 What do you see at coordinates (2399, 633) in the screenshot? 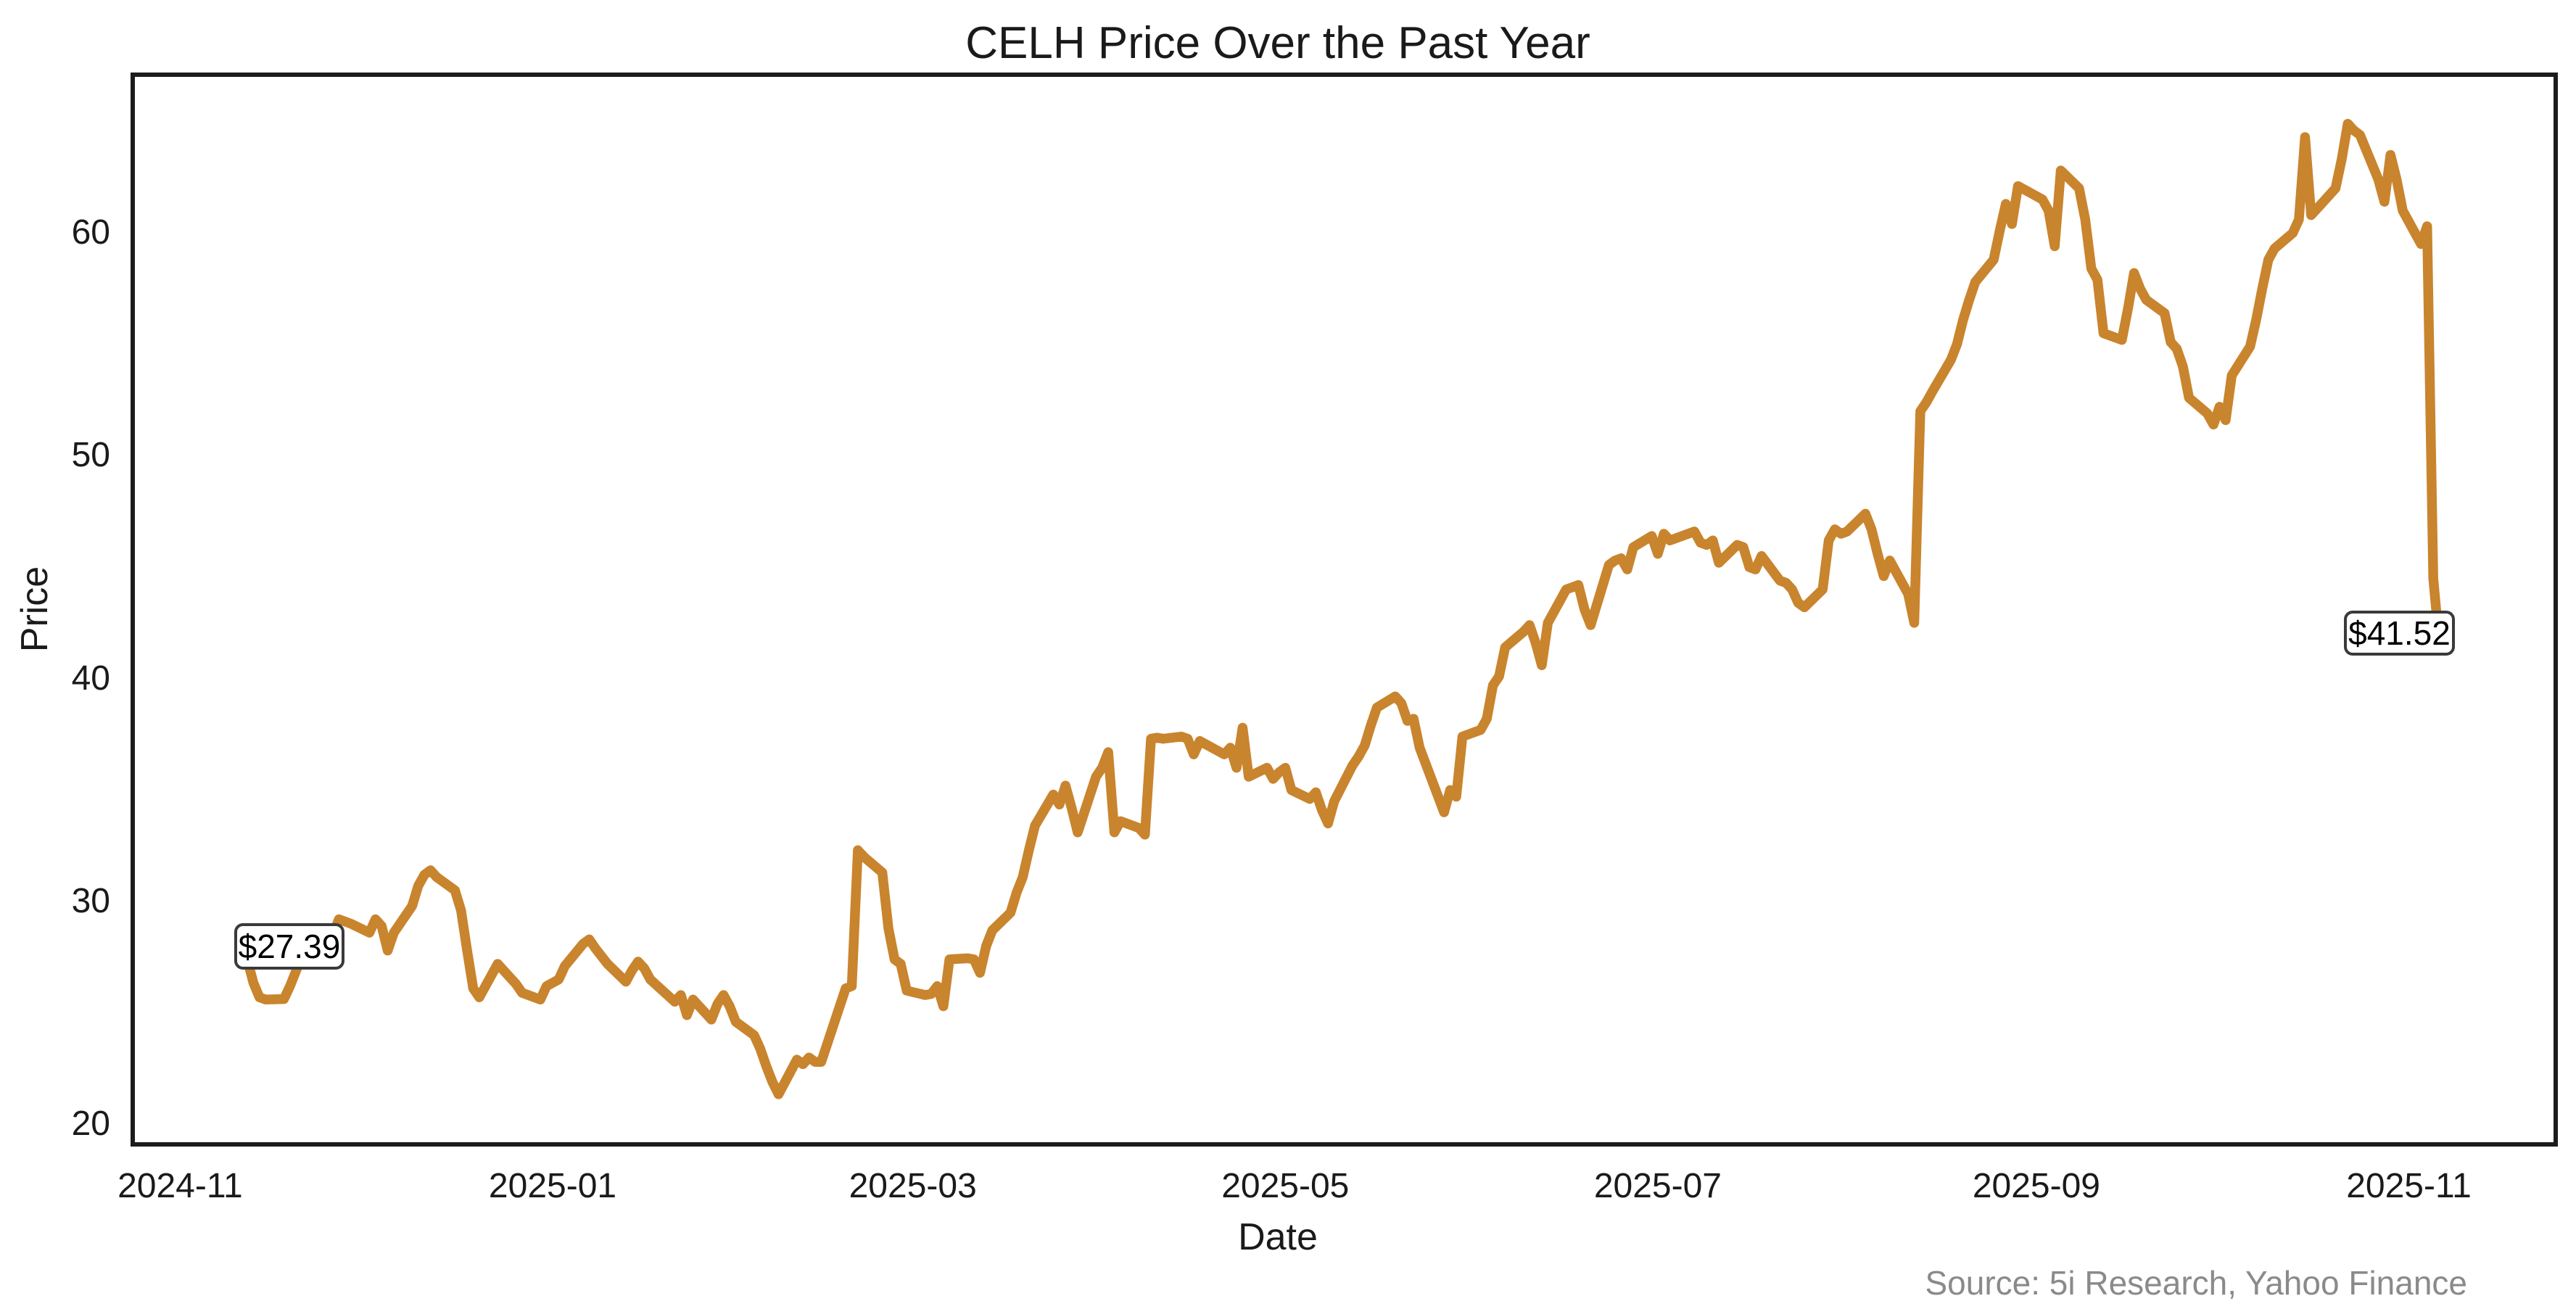
I see `price-annotation: $41.52` at bounding box center [2399, 633].